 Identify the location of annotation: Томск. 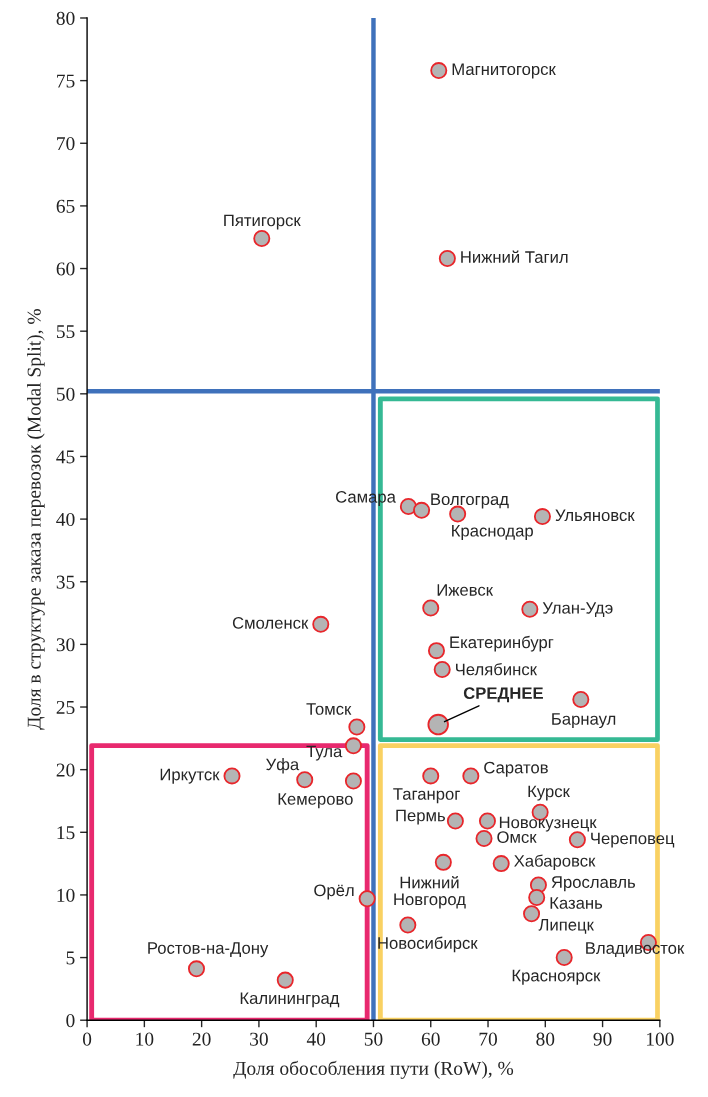
(329, 709).